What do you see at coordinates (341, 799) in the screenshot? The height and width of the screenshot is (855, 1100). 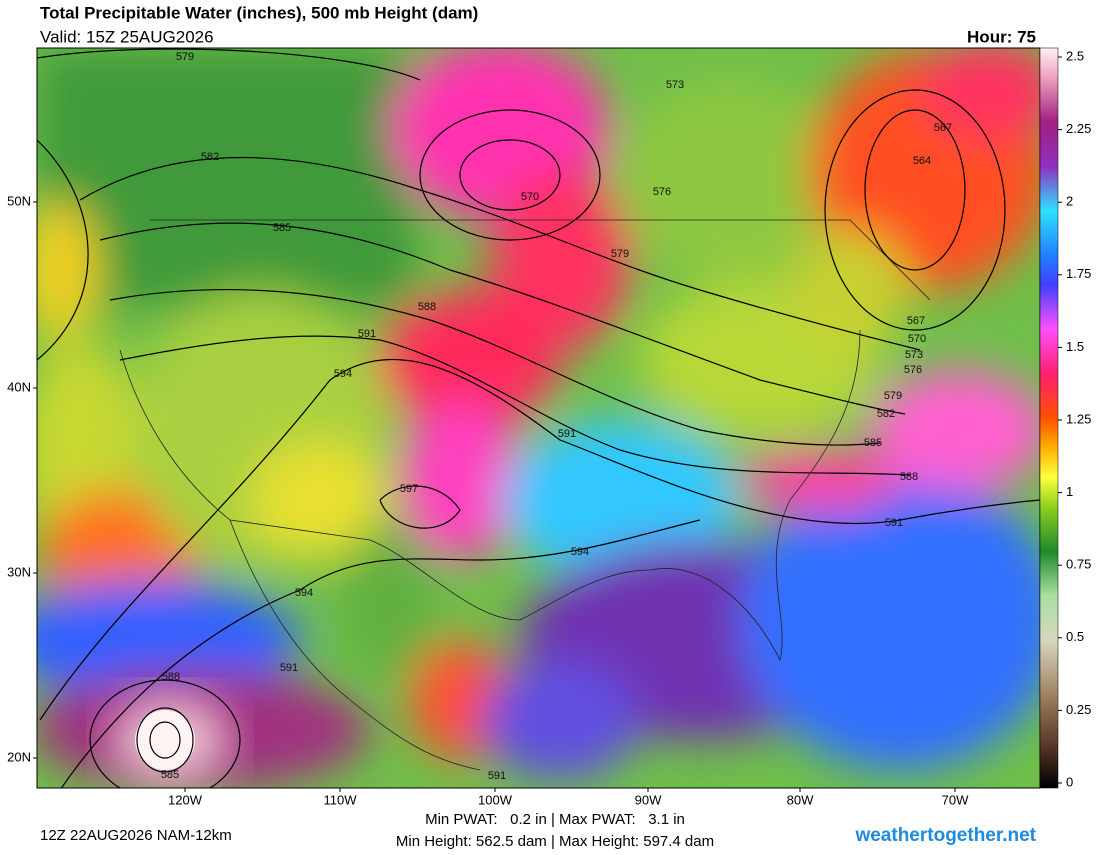 I see `lon-label: 110W` at bounding box center [341, 799].